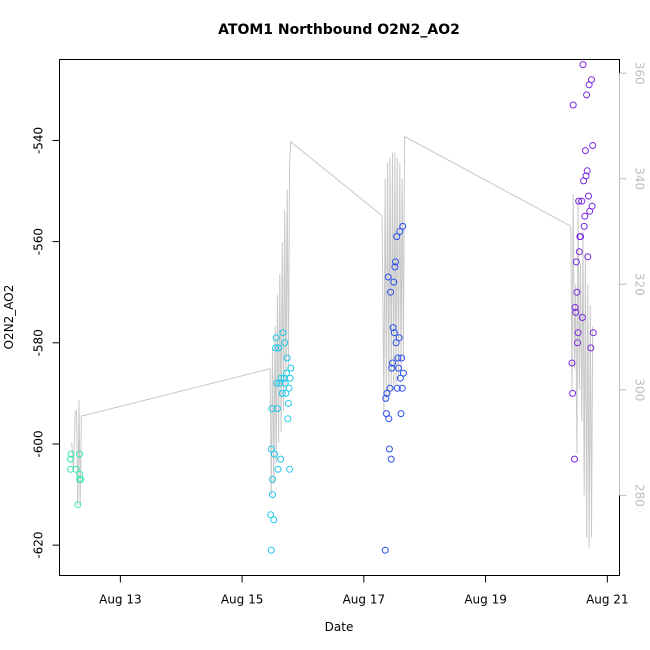  I want to click on y-right-tick-label: 360, so click(640, 73).